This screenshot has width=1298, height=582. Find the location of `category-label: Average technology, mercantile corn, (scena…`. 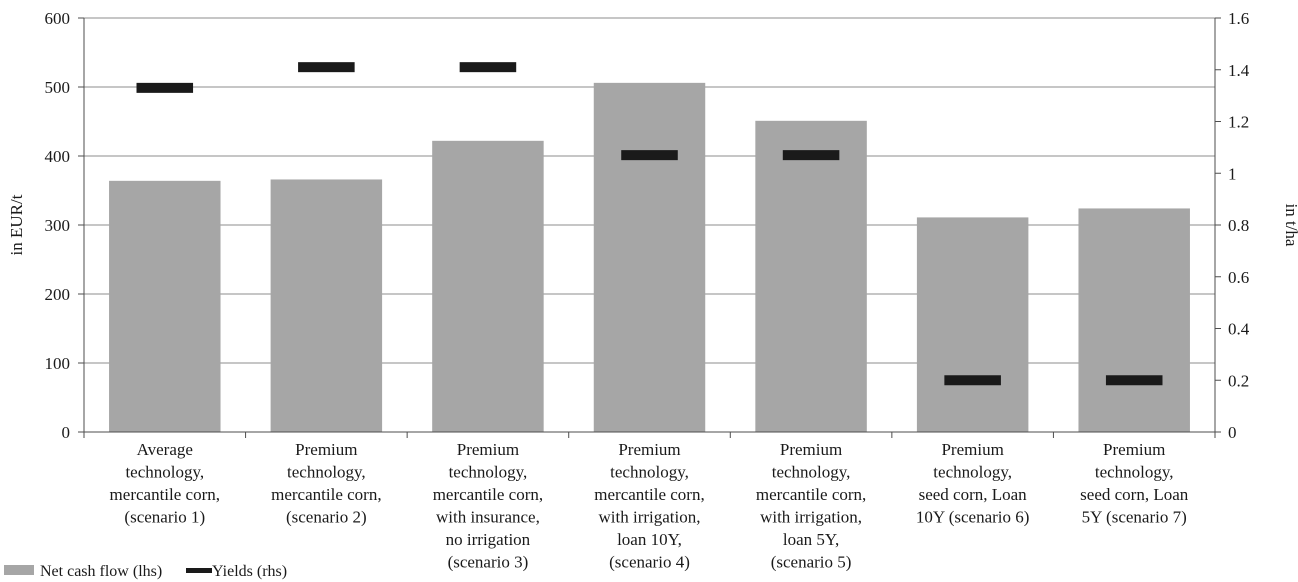

category-label: Average technology, mercantile corn, (scena… is located at coordinates (165, 483).